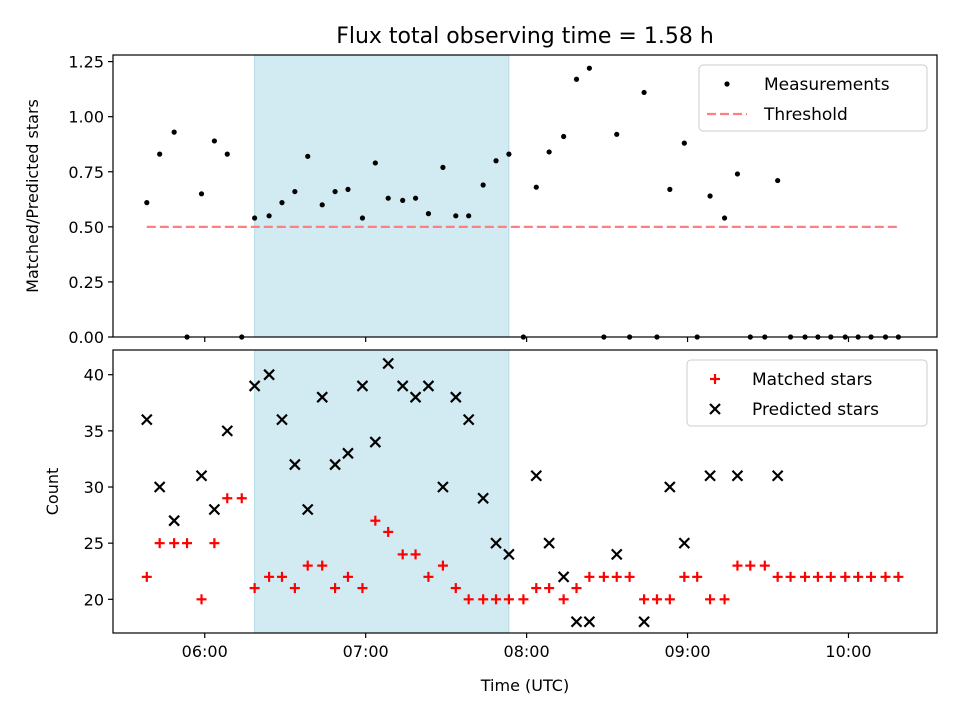 The height and width of the screenshot is (720, 960). Describe the element at coordinates (94, 487) in the screenshot. I see `bottom-y-tick-label-2: 30` at that location.